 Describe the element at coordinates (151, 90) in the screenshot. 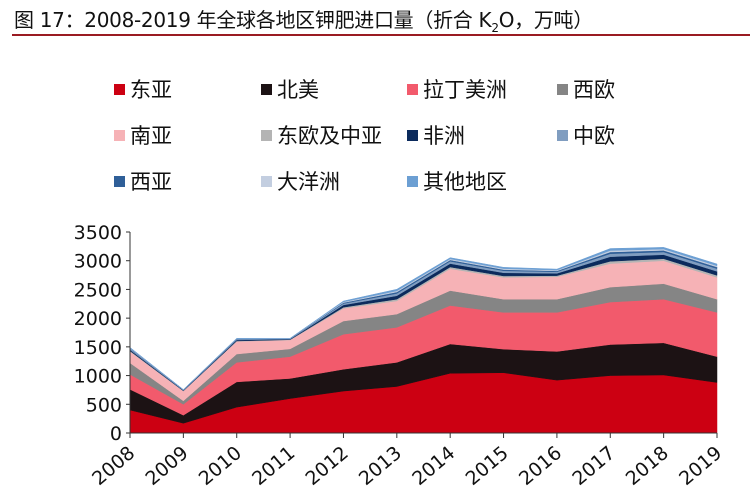

I see `legend-label: 东亚` at that location.